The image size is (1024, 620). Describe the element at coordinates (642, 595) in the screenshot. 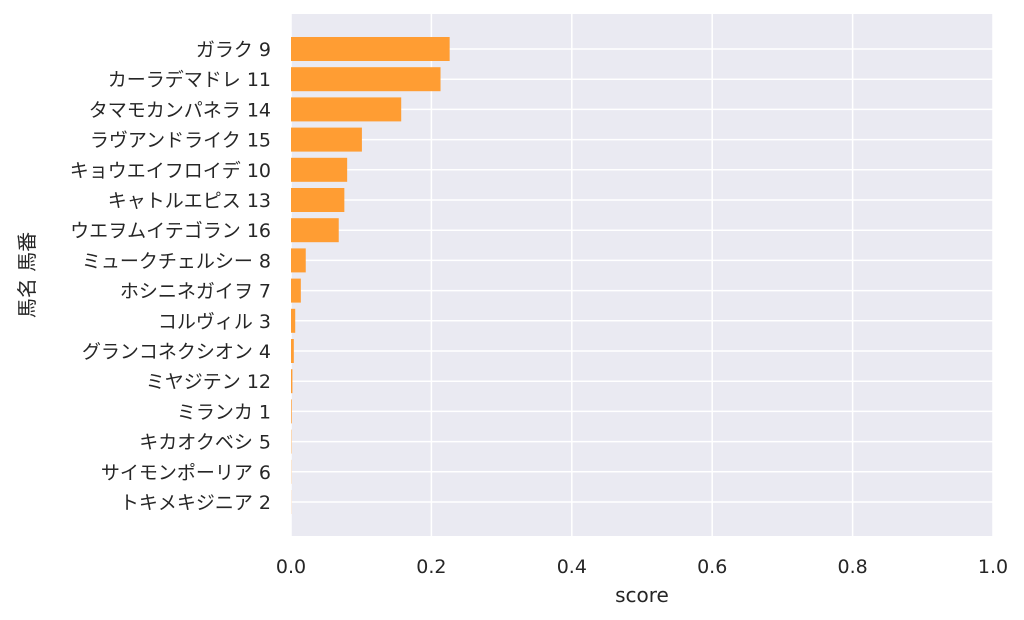

I see `x-axis-label: score` at that location.